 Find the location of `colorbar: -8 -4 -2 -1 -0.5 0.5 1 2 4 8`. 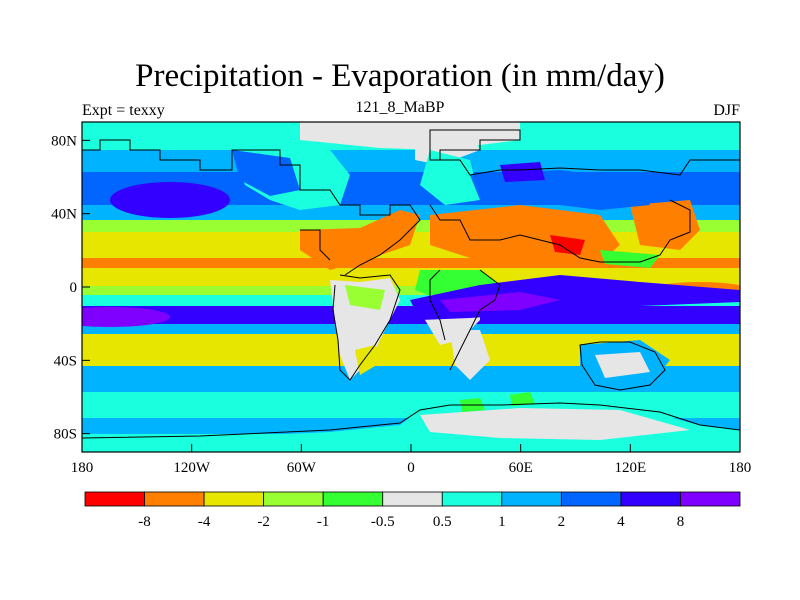

colorbar: -8 -4 -2 -1 -0.5 0.5 1 2 4 8 is located at coordinates (412, 510).